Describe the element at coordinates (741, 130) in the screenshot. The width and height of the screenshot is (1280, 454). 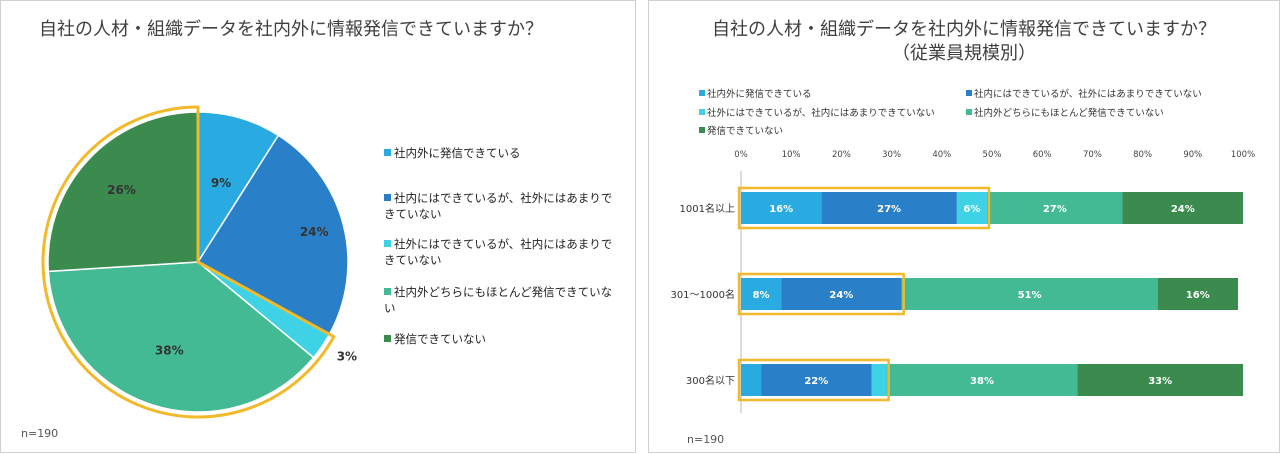
I see `bar-legend-item-5: 発信できていない` at that location.